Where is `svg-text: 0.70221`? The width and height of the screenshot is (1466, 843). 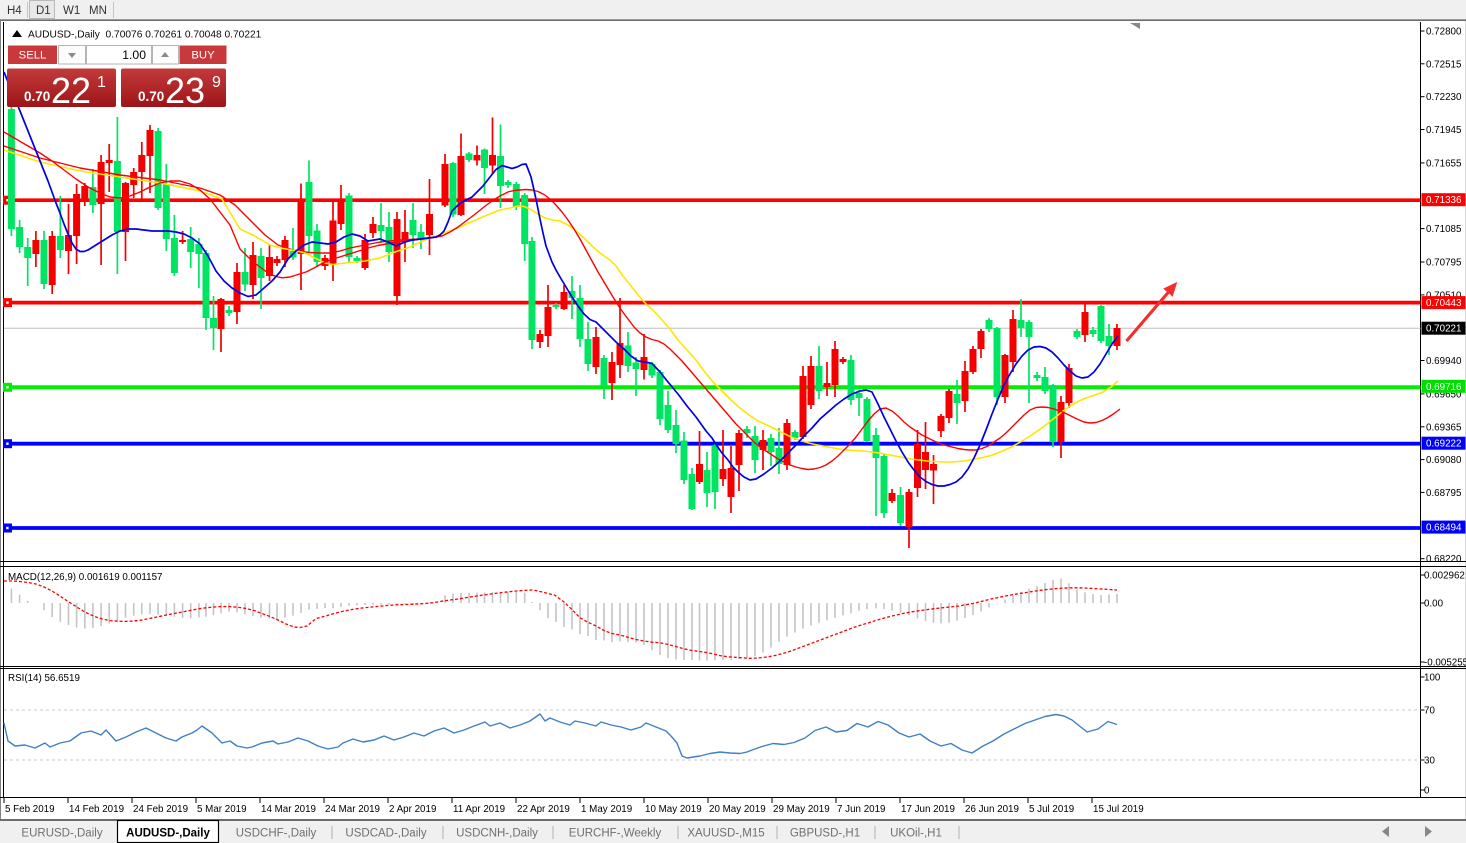
svg-text: 0.70221 is located at coordinates (1443, 329).